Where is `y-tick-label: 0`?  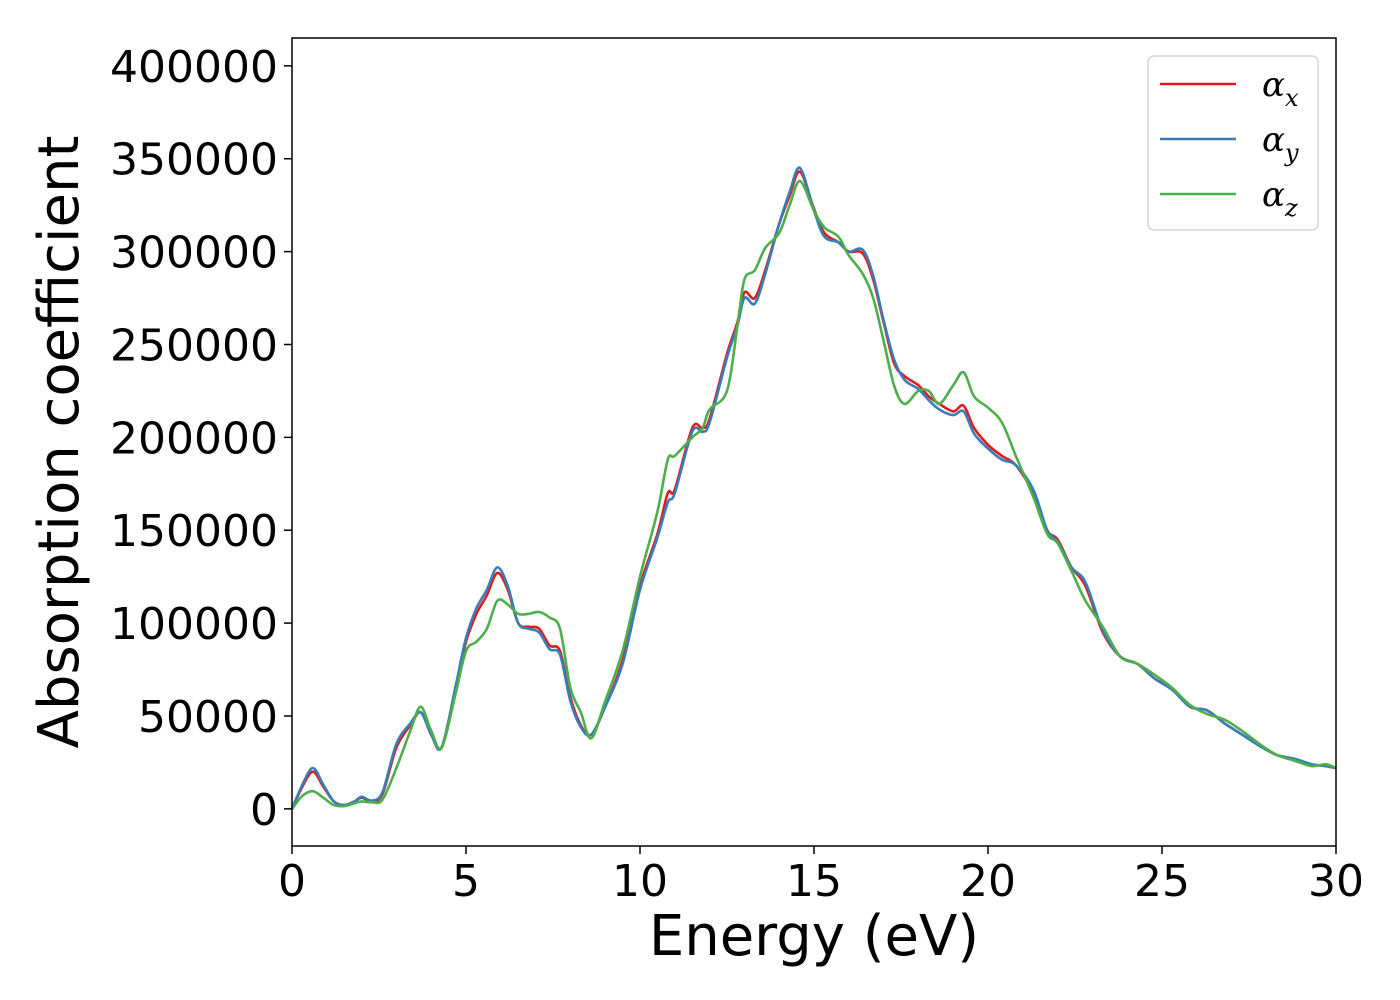
y-tick-label: 0 is located at coordinates (264, 810).